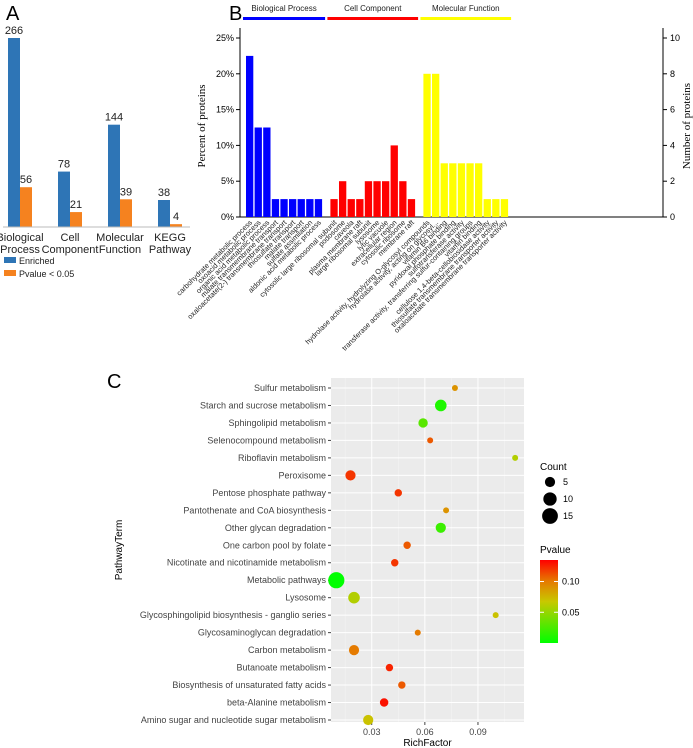 This screenshot has width=693, height=748. What do you see at coordinates (227, 181) in the screenshot?
I see `y-tick-label: 5%` at bounding box center [227, 181].